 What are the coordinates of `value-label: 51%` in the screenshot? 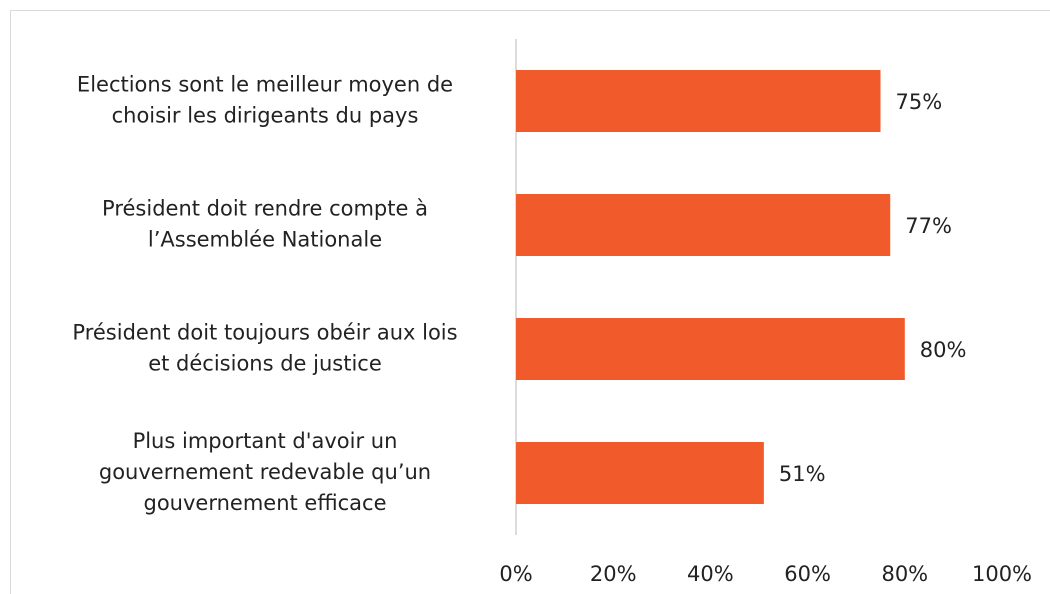 It's located at (802, 474).